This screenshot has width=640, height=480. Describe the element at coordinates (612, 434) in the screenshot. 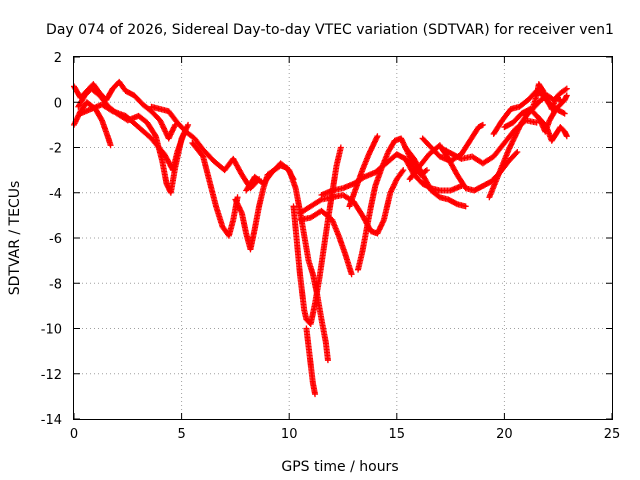

I see `x-tick-label: 25` at that location.